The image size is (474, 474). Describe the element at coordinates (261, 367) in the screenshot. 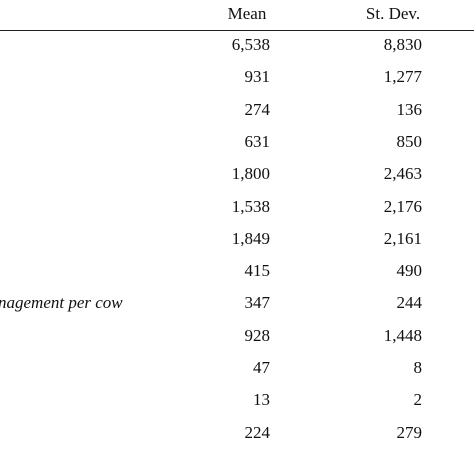

I see `mean-cell: 47` at that location.